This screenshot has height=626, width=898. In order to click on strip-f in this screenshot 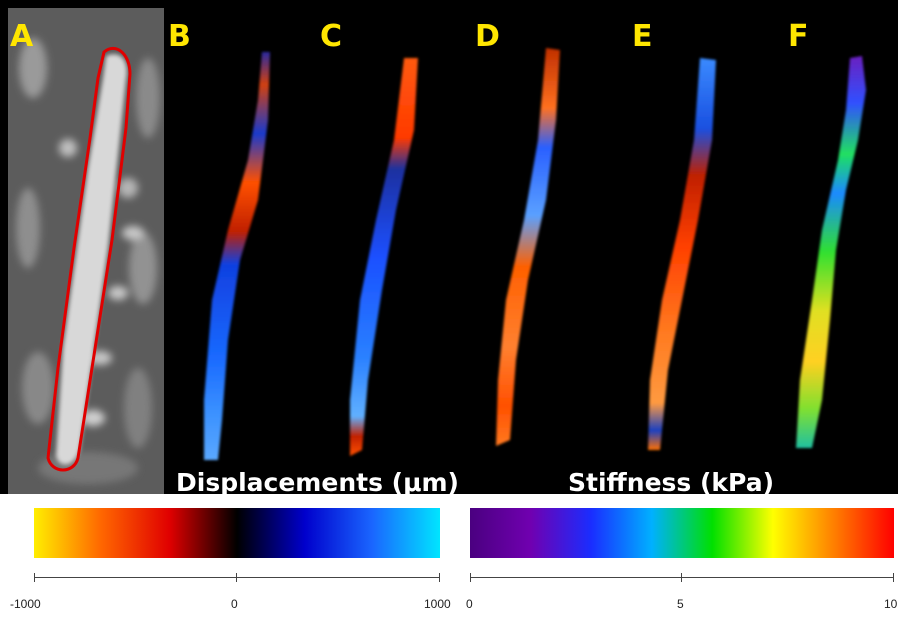, I will do `click(831, 252)`.